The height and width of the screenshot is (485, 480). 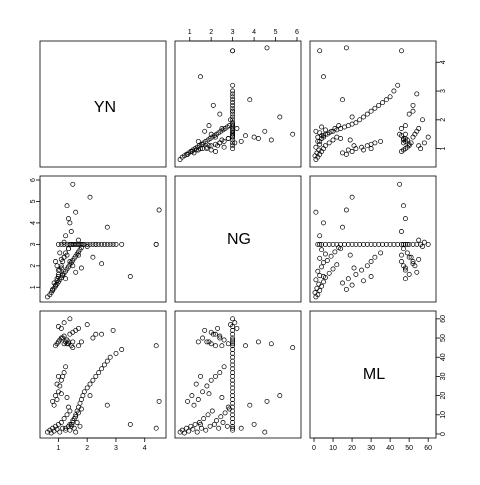 I want to click on panel-ng-ml, so click(x=373, y=239).